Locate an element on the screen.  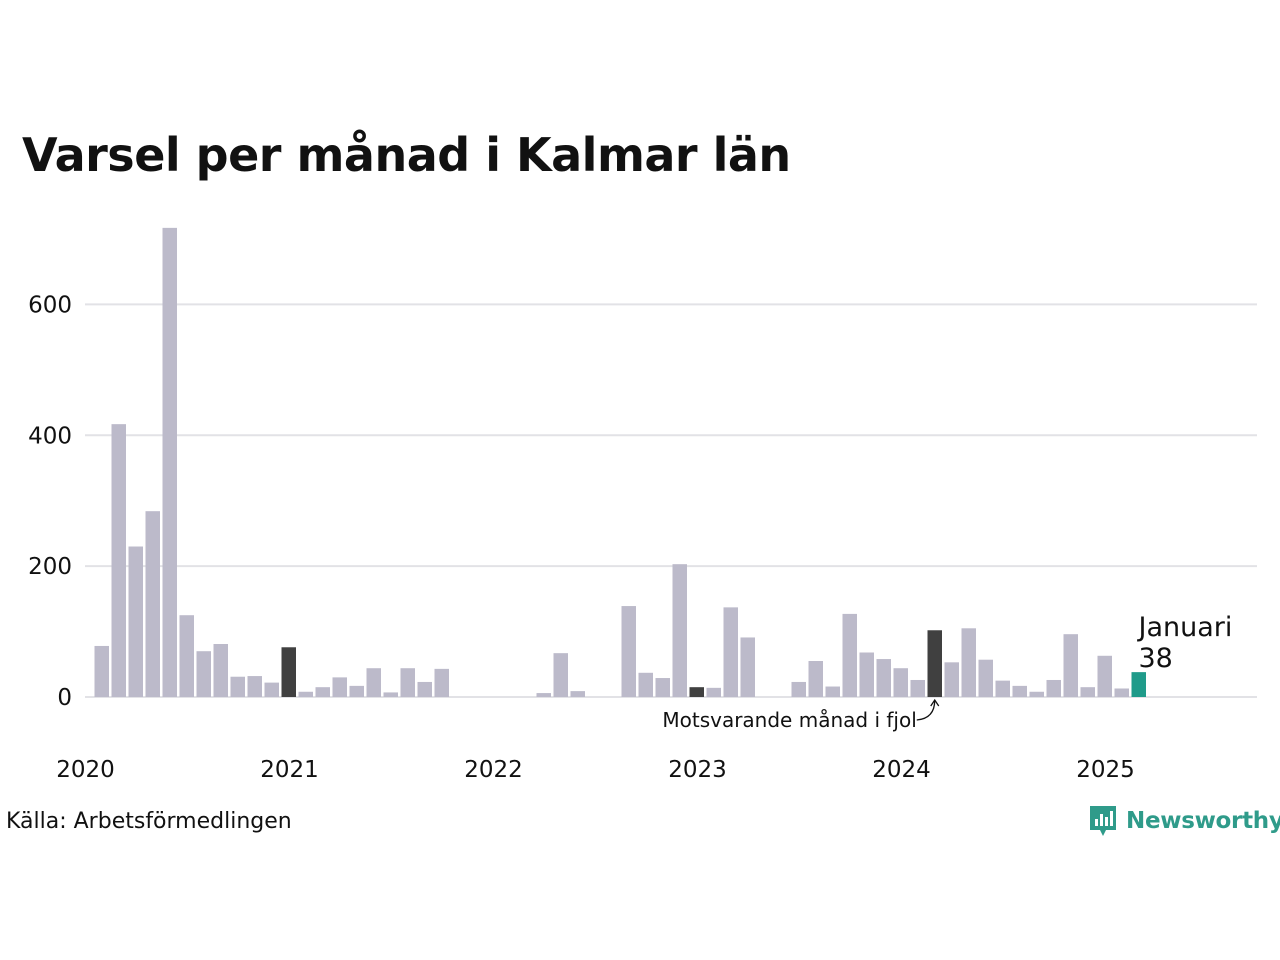
y-tick-label-600: 600 is located at coordinates (50, 305).